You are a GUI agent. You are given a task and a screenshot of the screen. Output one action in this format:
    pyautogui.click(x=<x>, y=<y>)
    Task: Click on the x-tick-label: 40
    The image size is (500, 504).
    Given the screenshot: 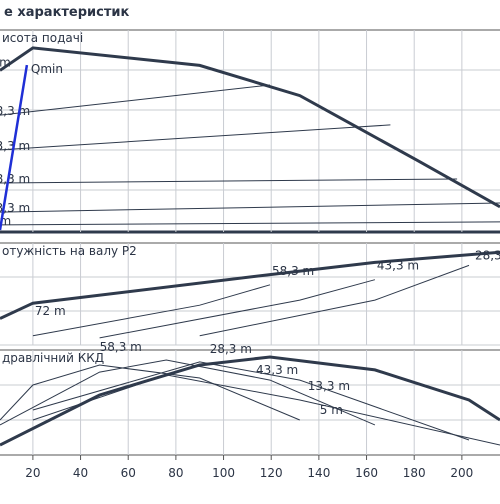 What is the action you would take?
    pyautogui.click(x=80, y=473)
    